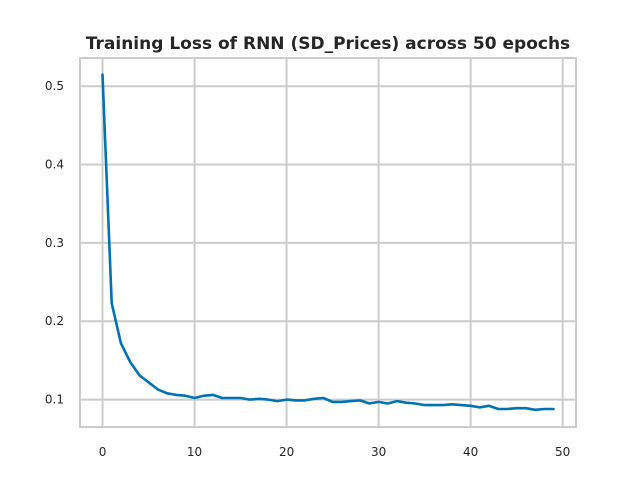  Describe the element at coordinates (286, 452) in the screenshot. I see `x-tick-label: 20` at that location.